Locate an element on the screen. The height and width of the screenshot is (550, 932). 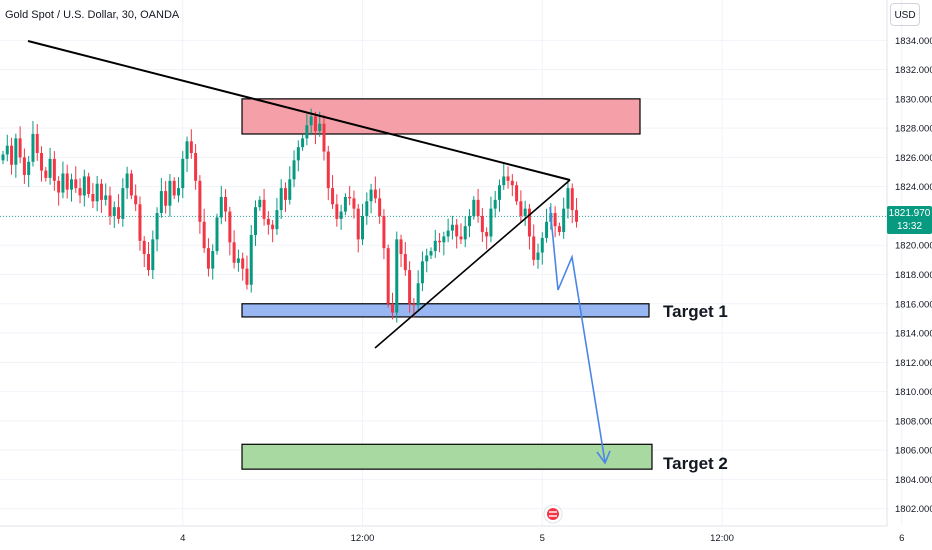
projection-path is located at coordinates (577, 334).